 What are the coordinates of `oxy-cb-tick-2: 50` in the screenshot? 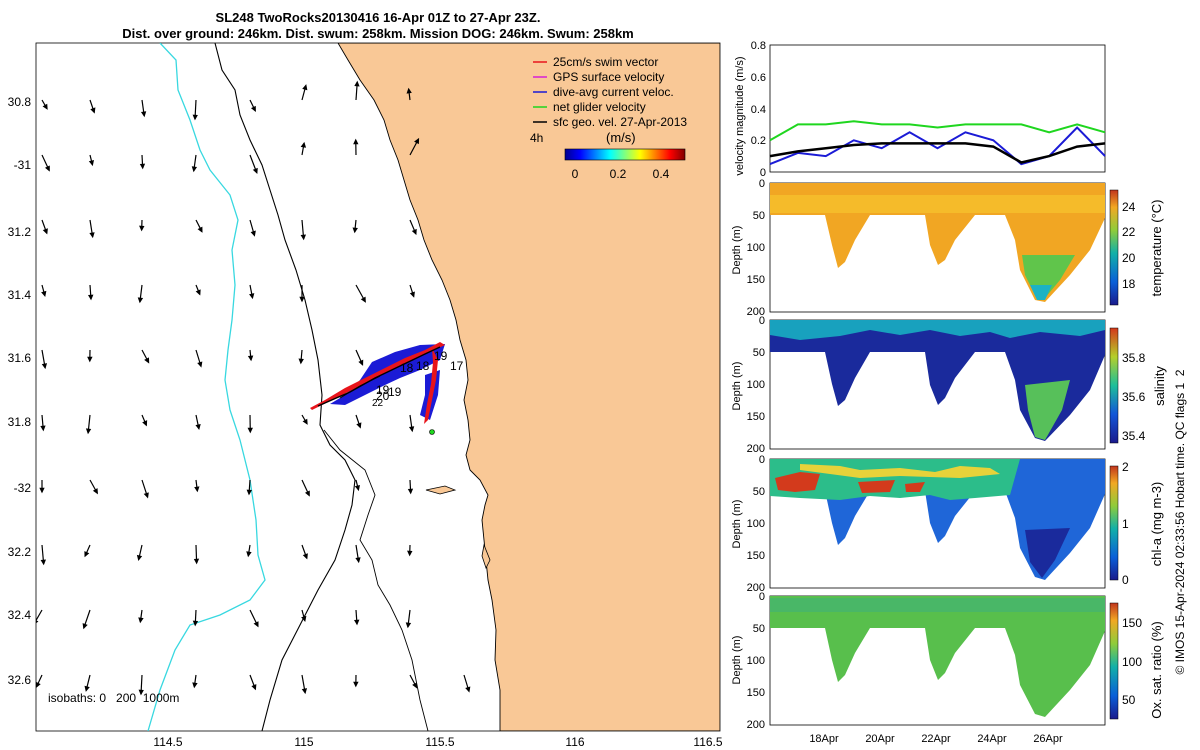 It's located at (1129, 700).